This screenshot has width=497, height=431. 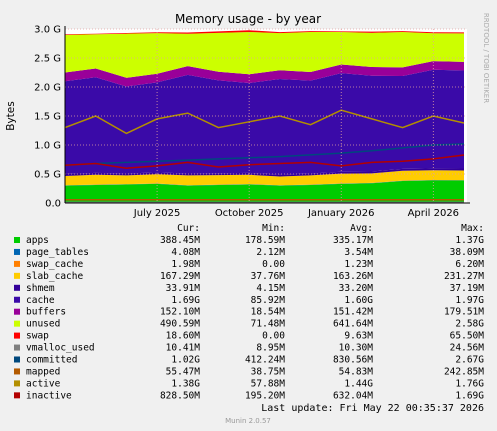 What do you see at coordinates (47, 146) in the screenshot?
I see `y-tick-label: 1.0 G` at bounding box center [47, 146].